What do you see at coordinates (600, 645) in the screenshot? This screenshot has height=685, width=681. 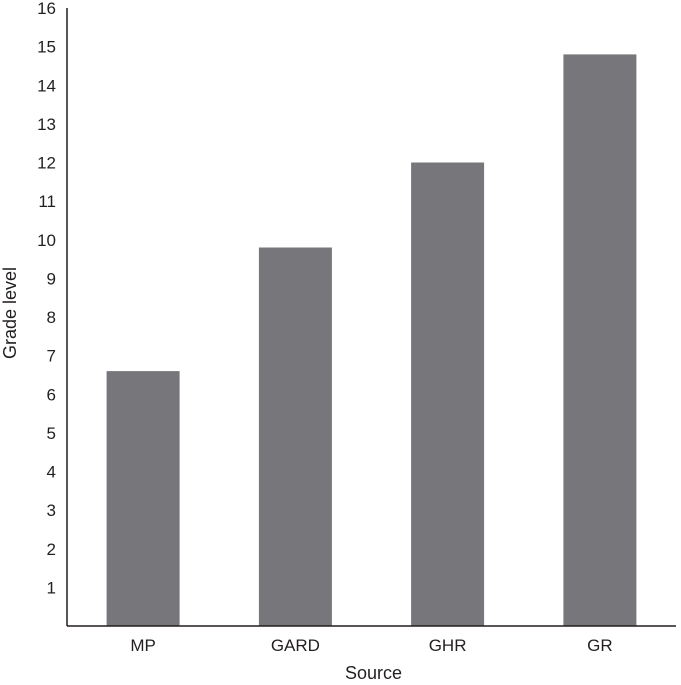 I see `x-tick-label: GR` at bounding box center [600, 645].